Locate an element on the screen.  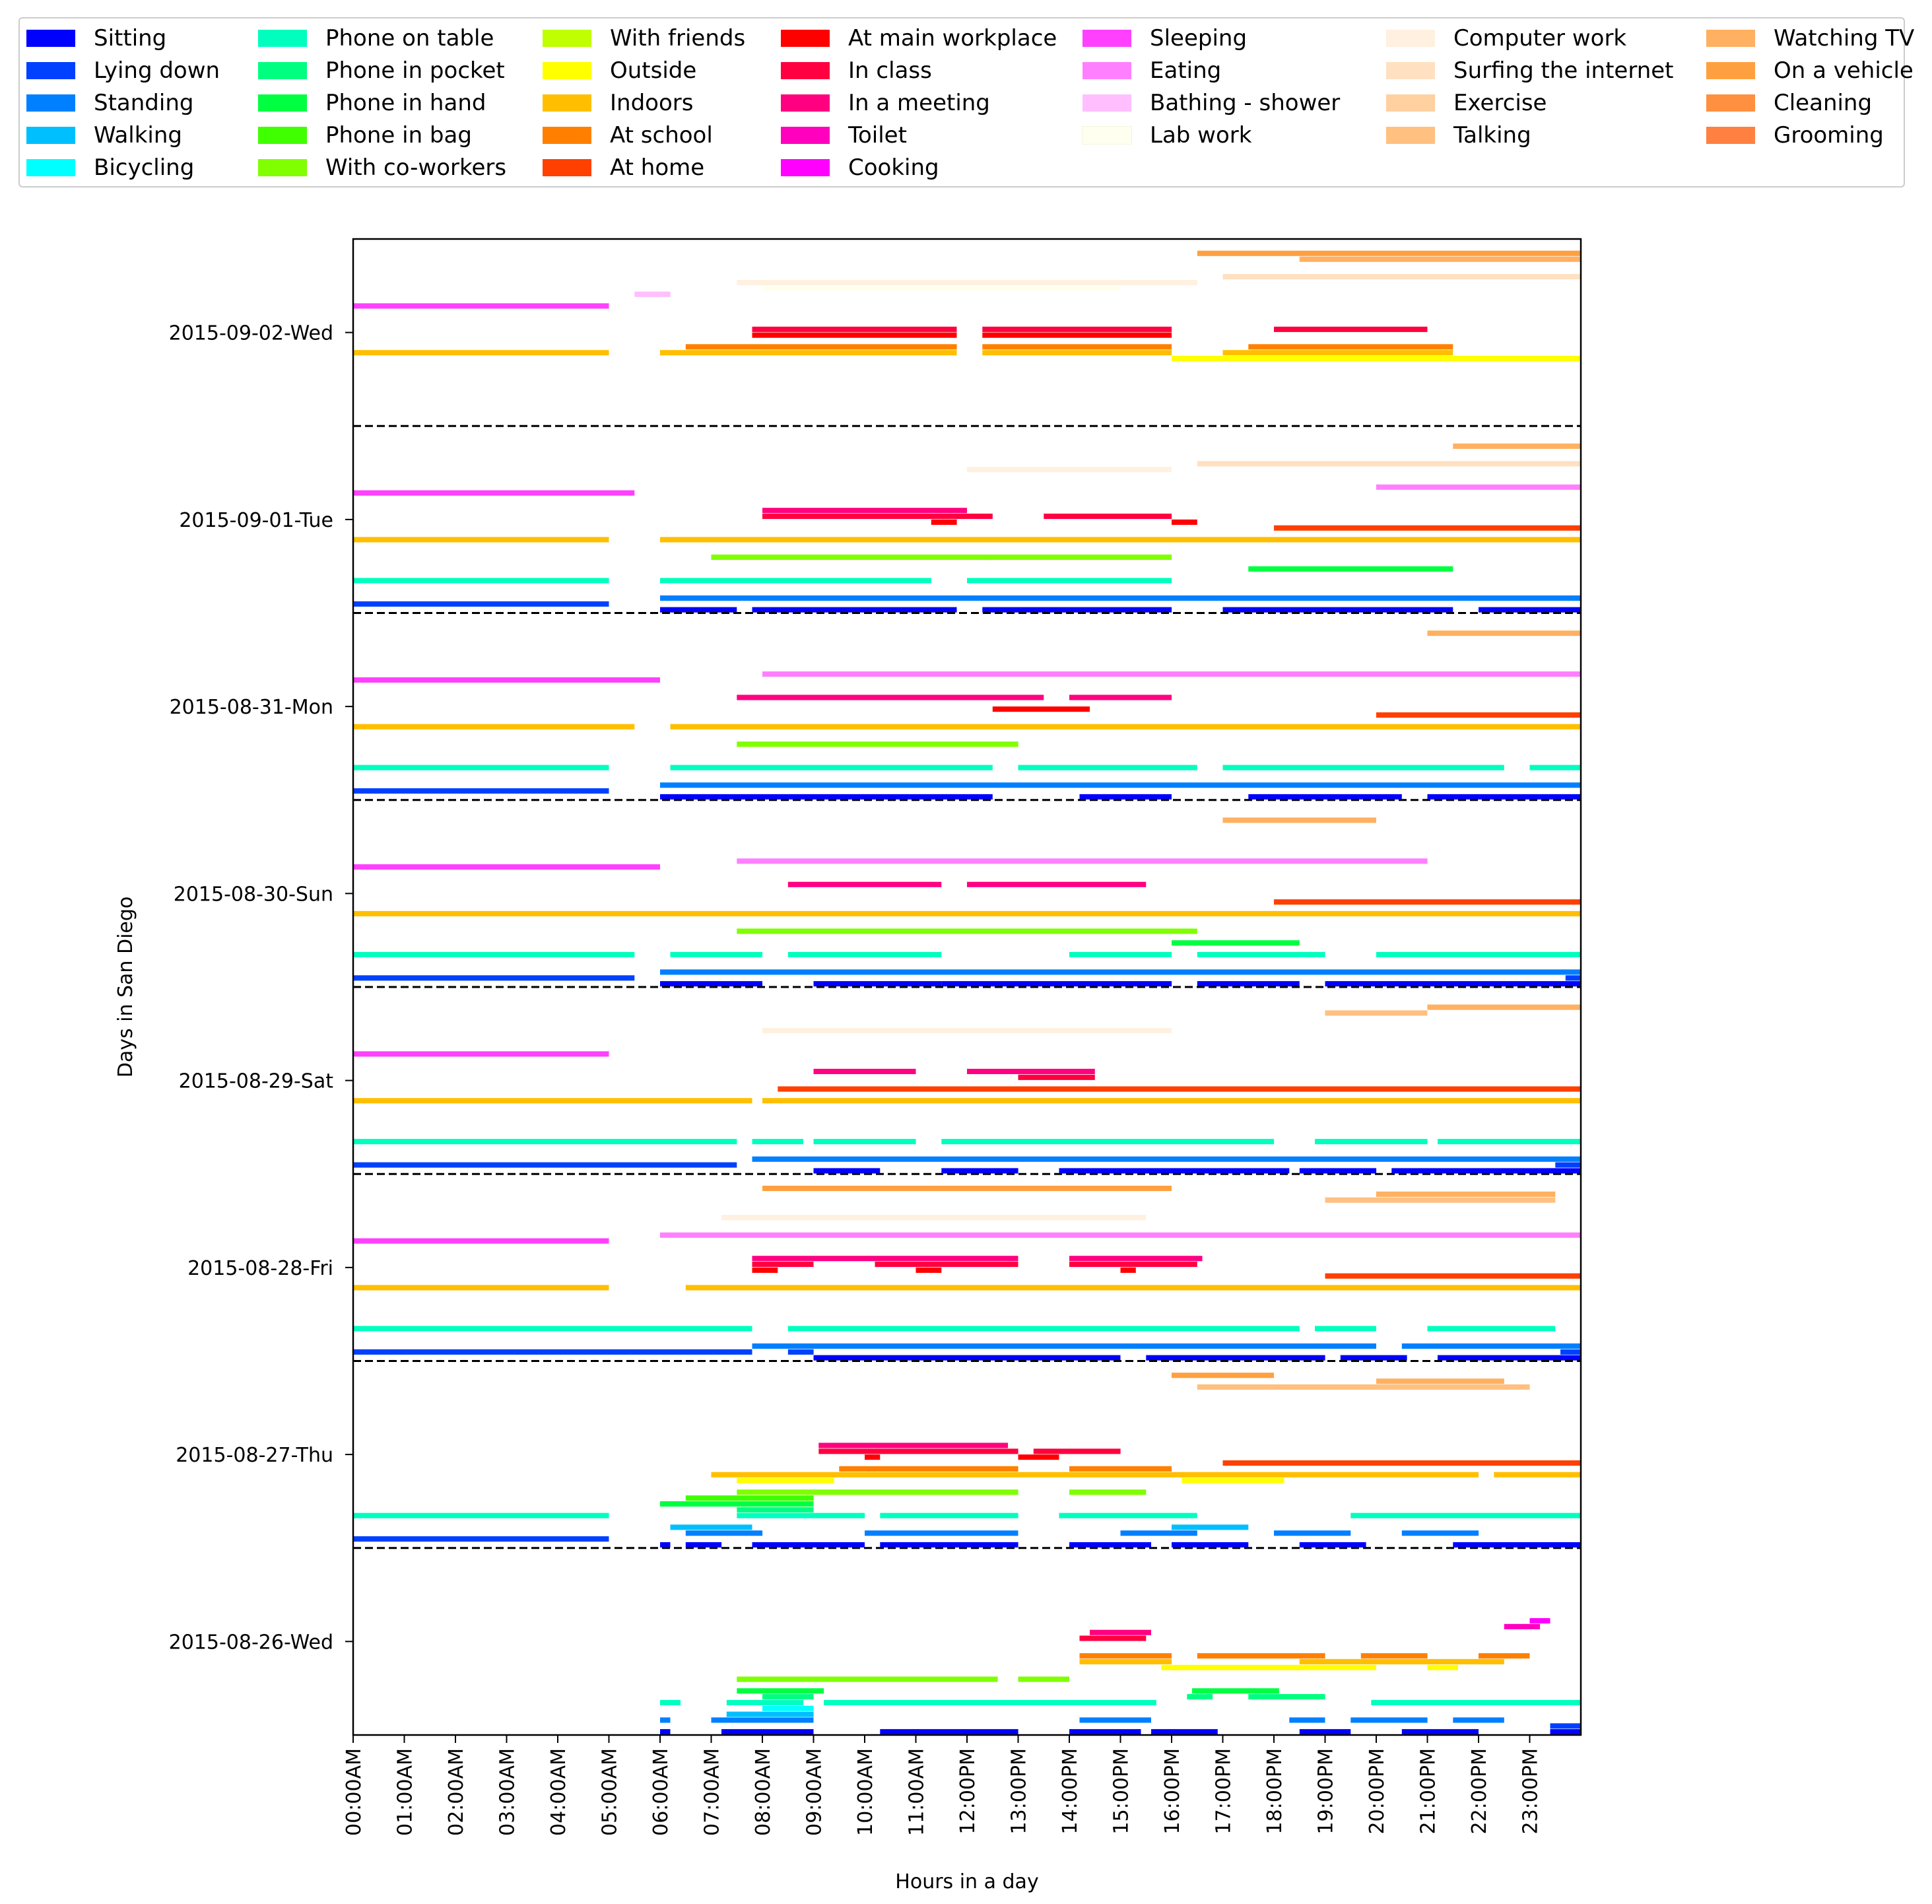
legend-item: On a vehicle is located at coordinates (1810, 70).